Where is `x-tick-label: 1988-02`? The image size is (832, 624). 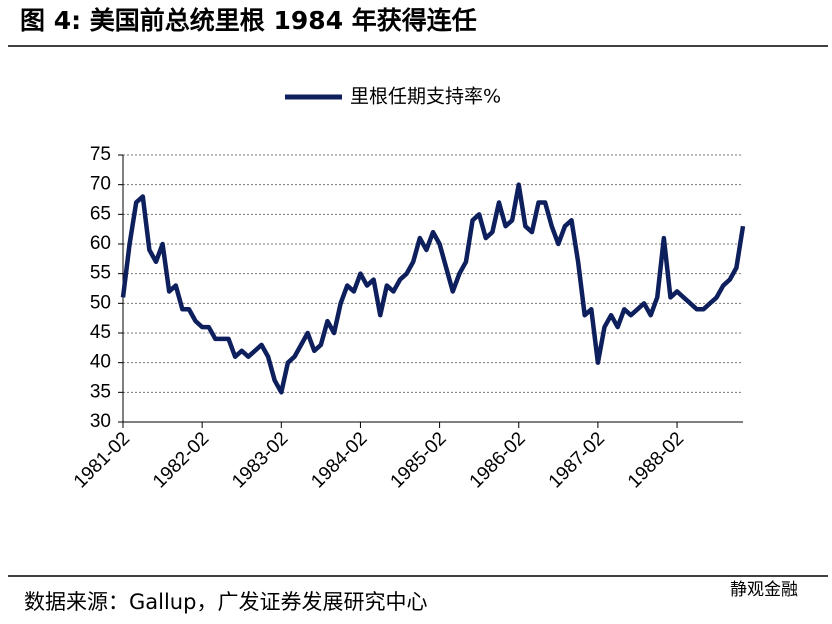
x-tick-label: 1988-02 is located at coordinates (656, 460).